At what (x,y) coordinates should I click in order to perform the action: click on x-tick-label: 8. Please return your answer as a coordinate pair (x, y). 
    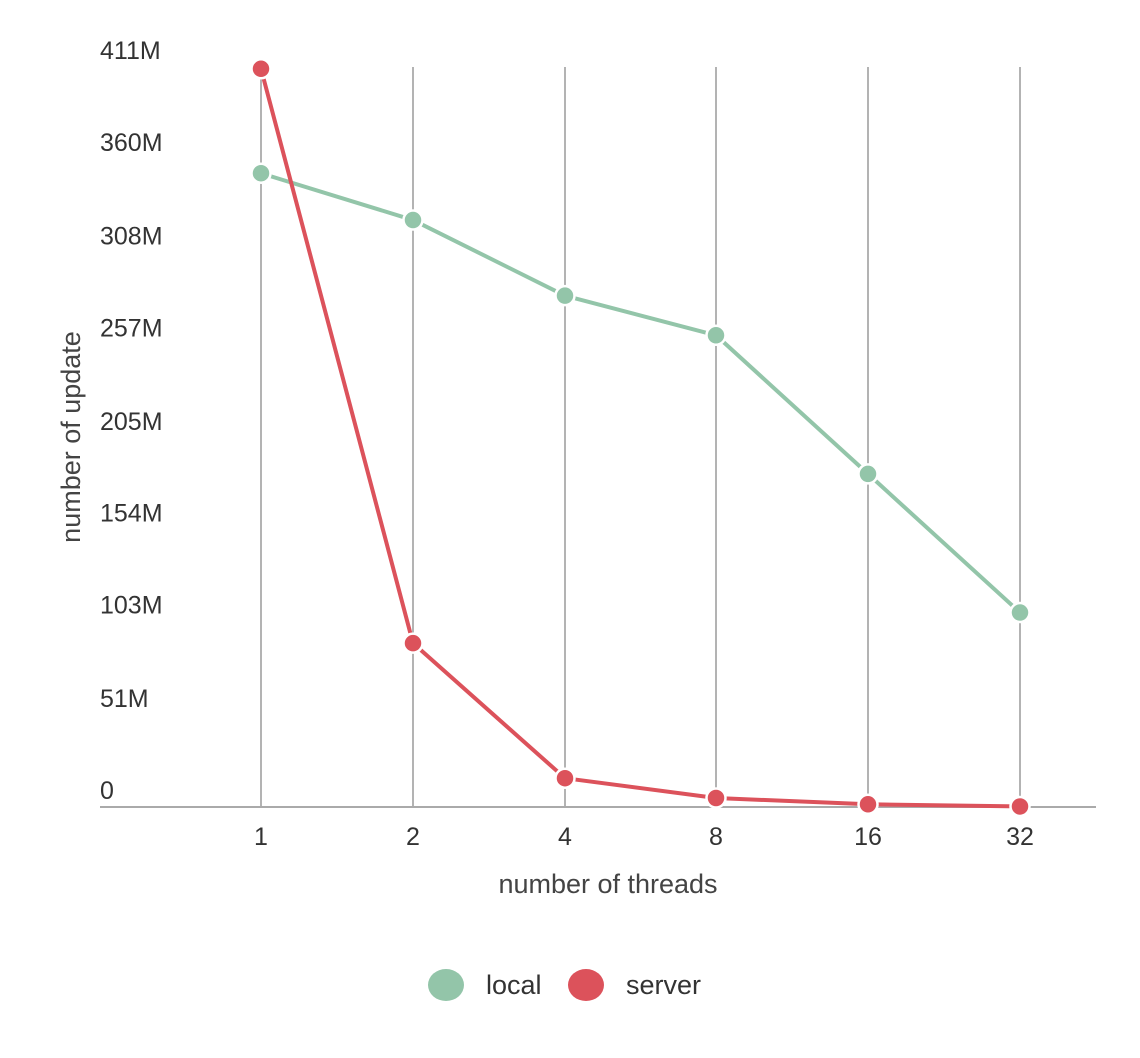
    Looking at the image, I should click on (716, 837).